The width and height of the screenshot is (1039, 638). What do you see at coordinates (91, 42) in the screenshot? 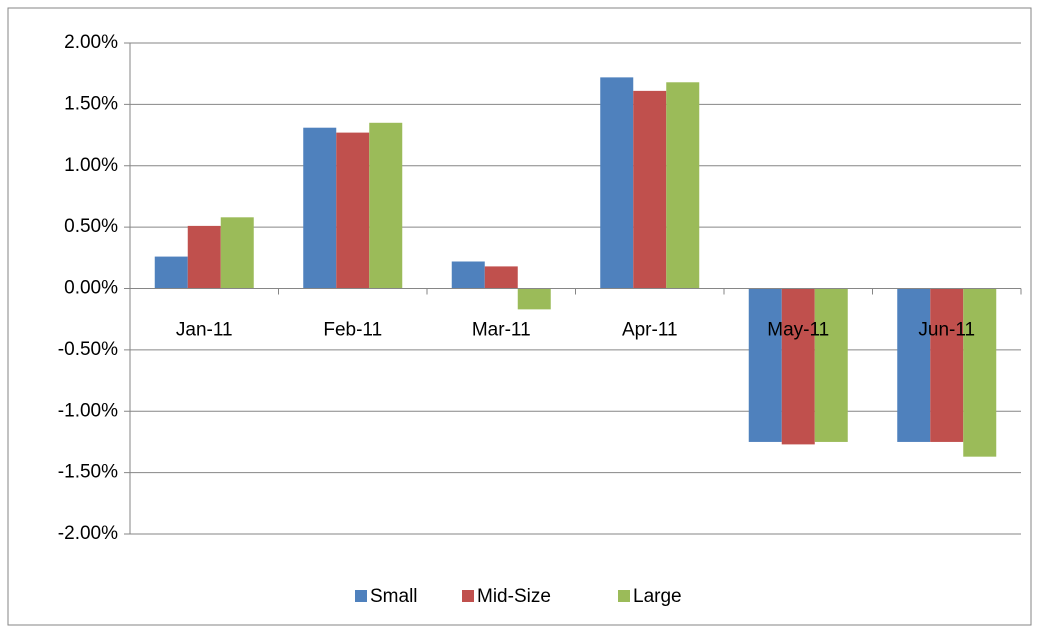
I see `y-tick-label: 2.00%` at bounding box center [91, 42].